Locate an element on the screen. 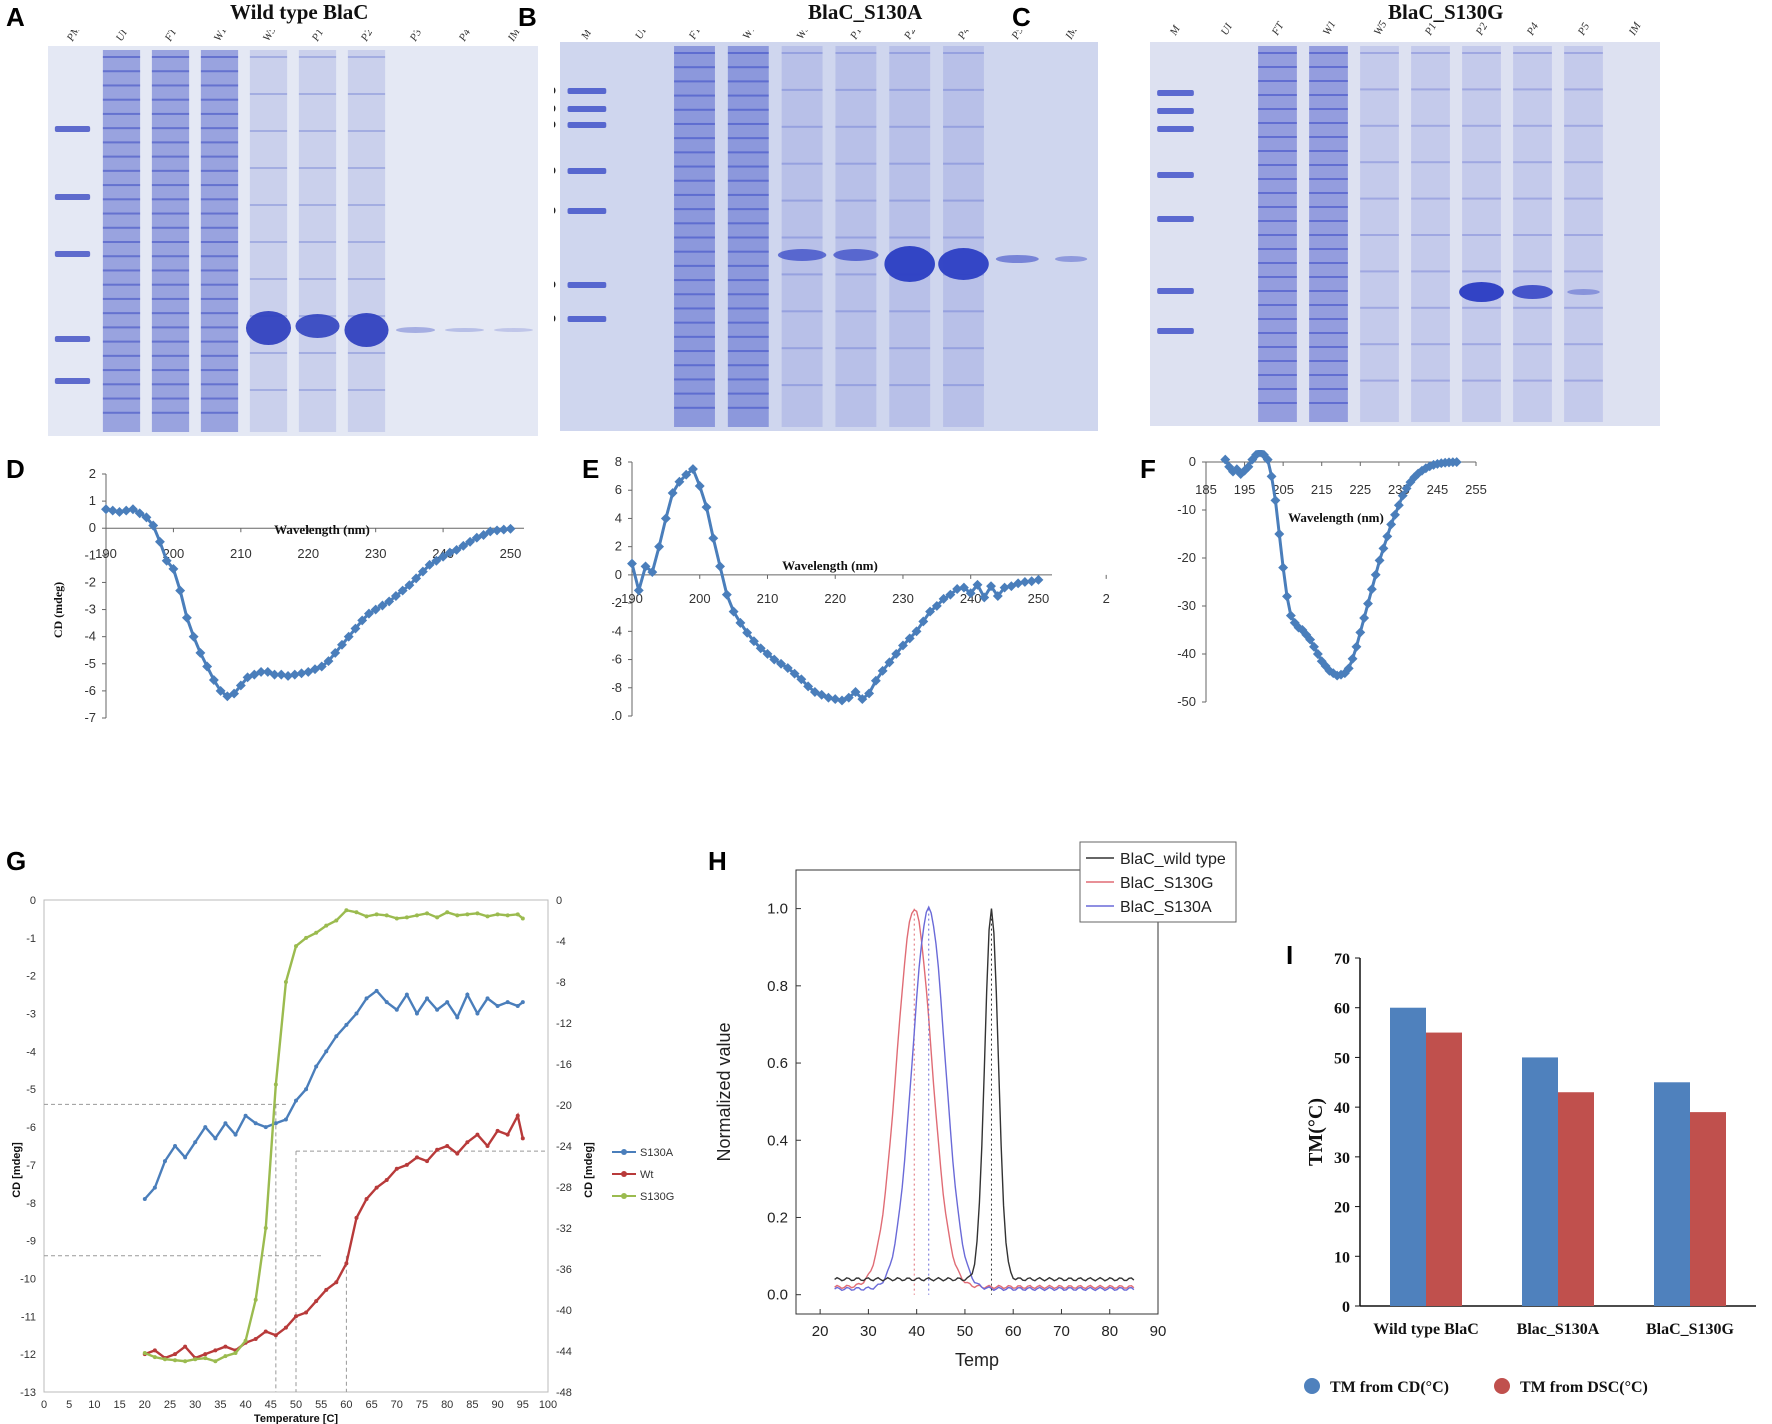 This screenshot has height=1424, width=1772. x-tick-label: 95 is located at coordinates (523, 1405).